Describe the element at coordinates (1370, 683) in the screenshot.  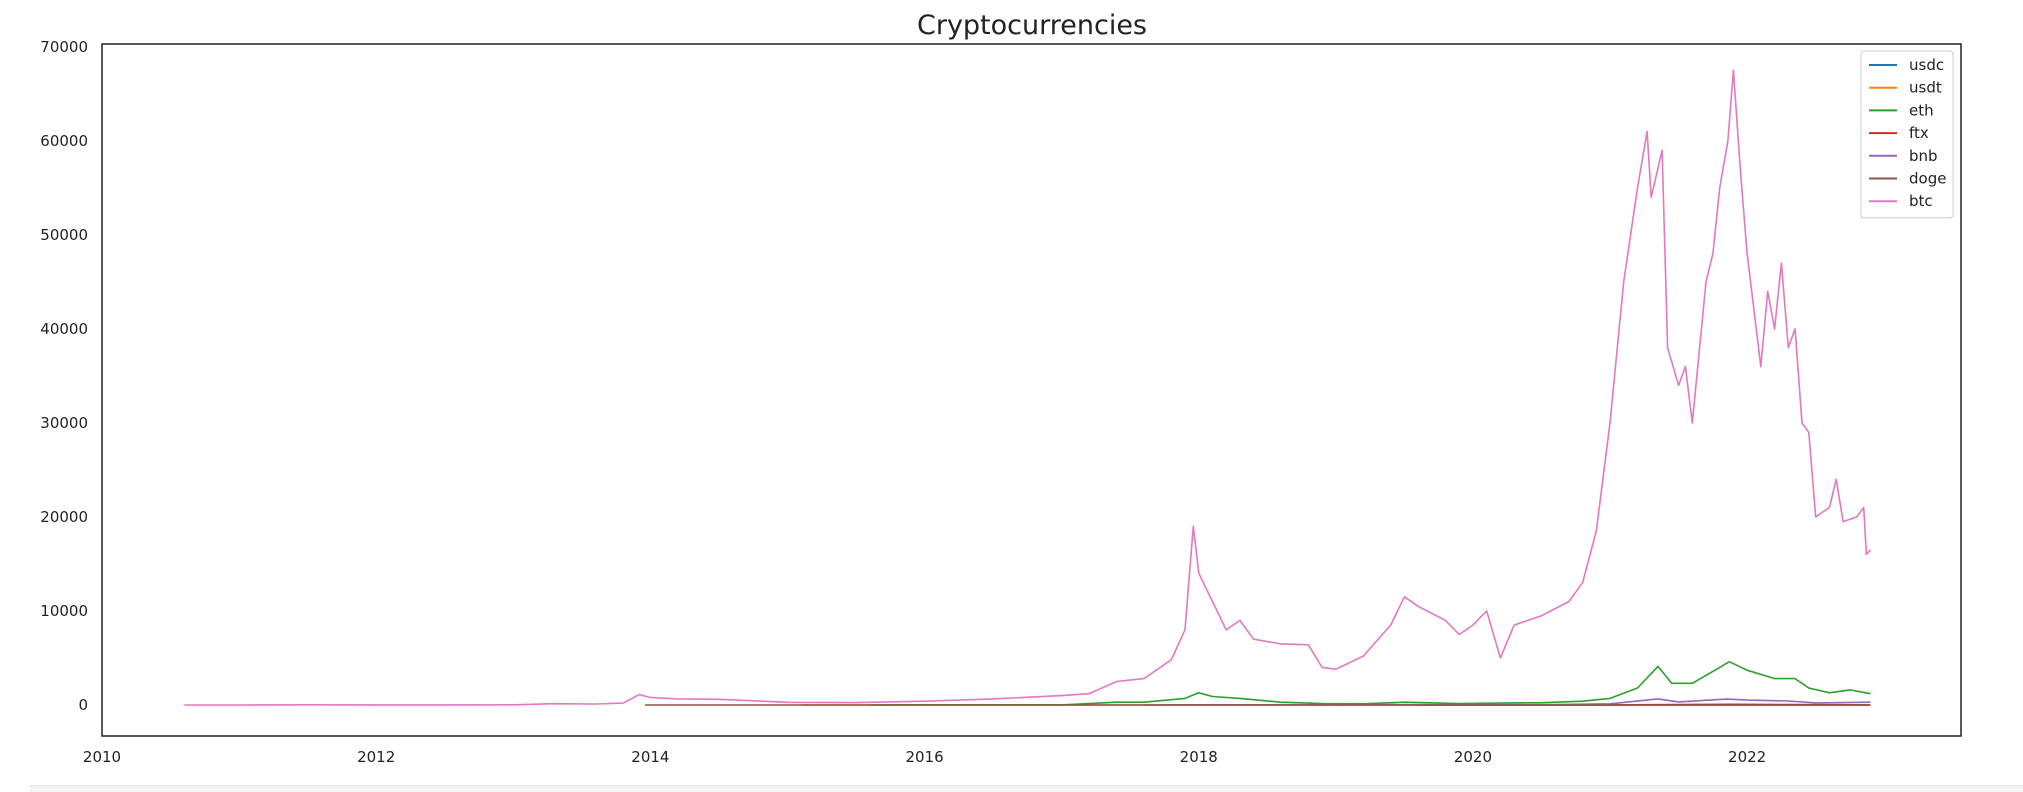
I see `series-line-eth` at that location.